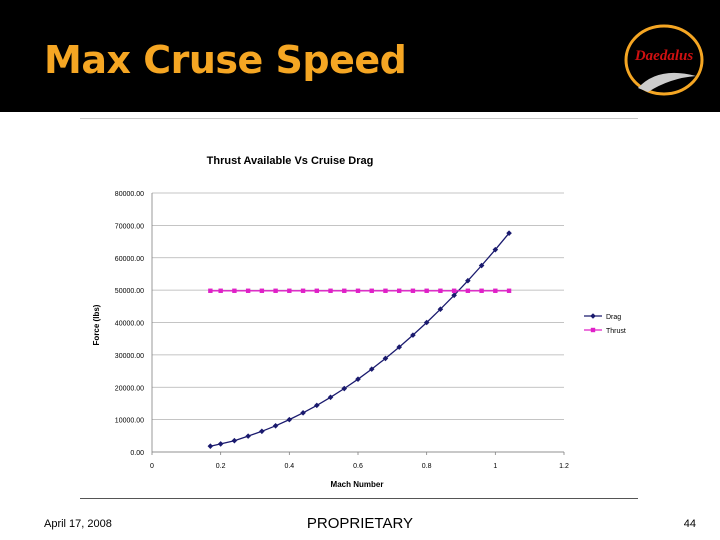 This screenshot has width=720, height=540. What do you see at coordinates (593, 316) in the screenshot?
I see `legend-marker-drag` at bounding box center [593, 316].